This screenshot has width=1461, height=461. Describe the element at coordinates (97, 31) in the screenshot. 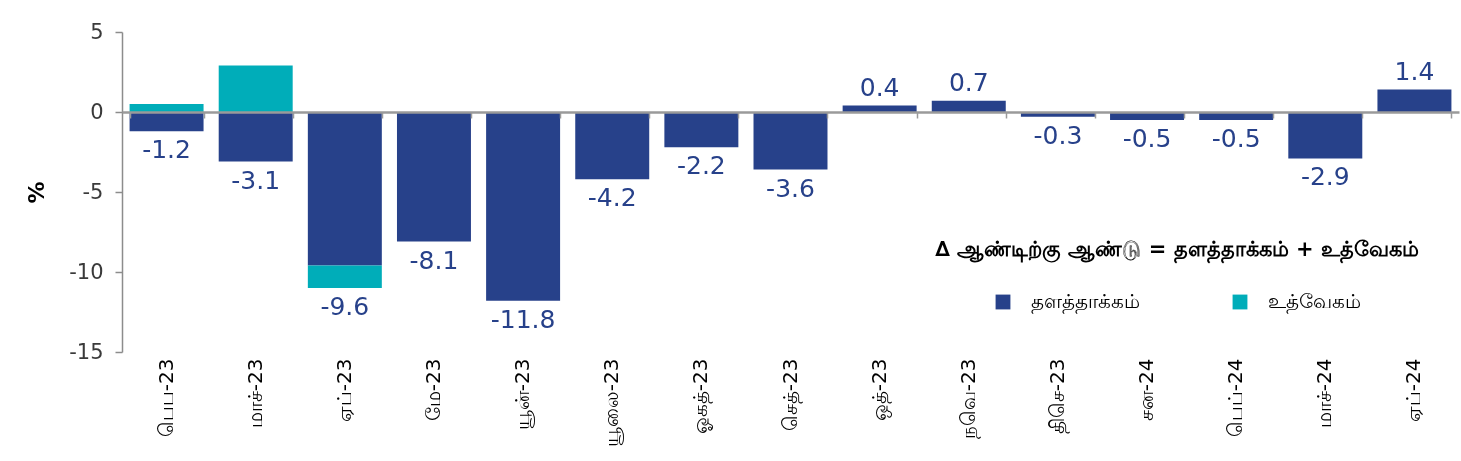

I see `y-tick-label: 5` at that location.